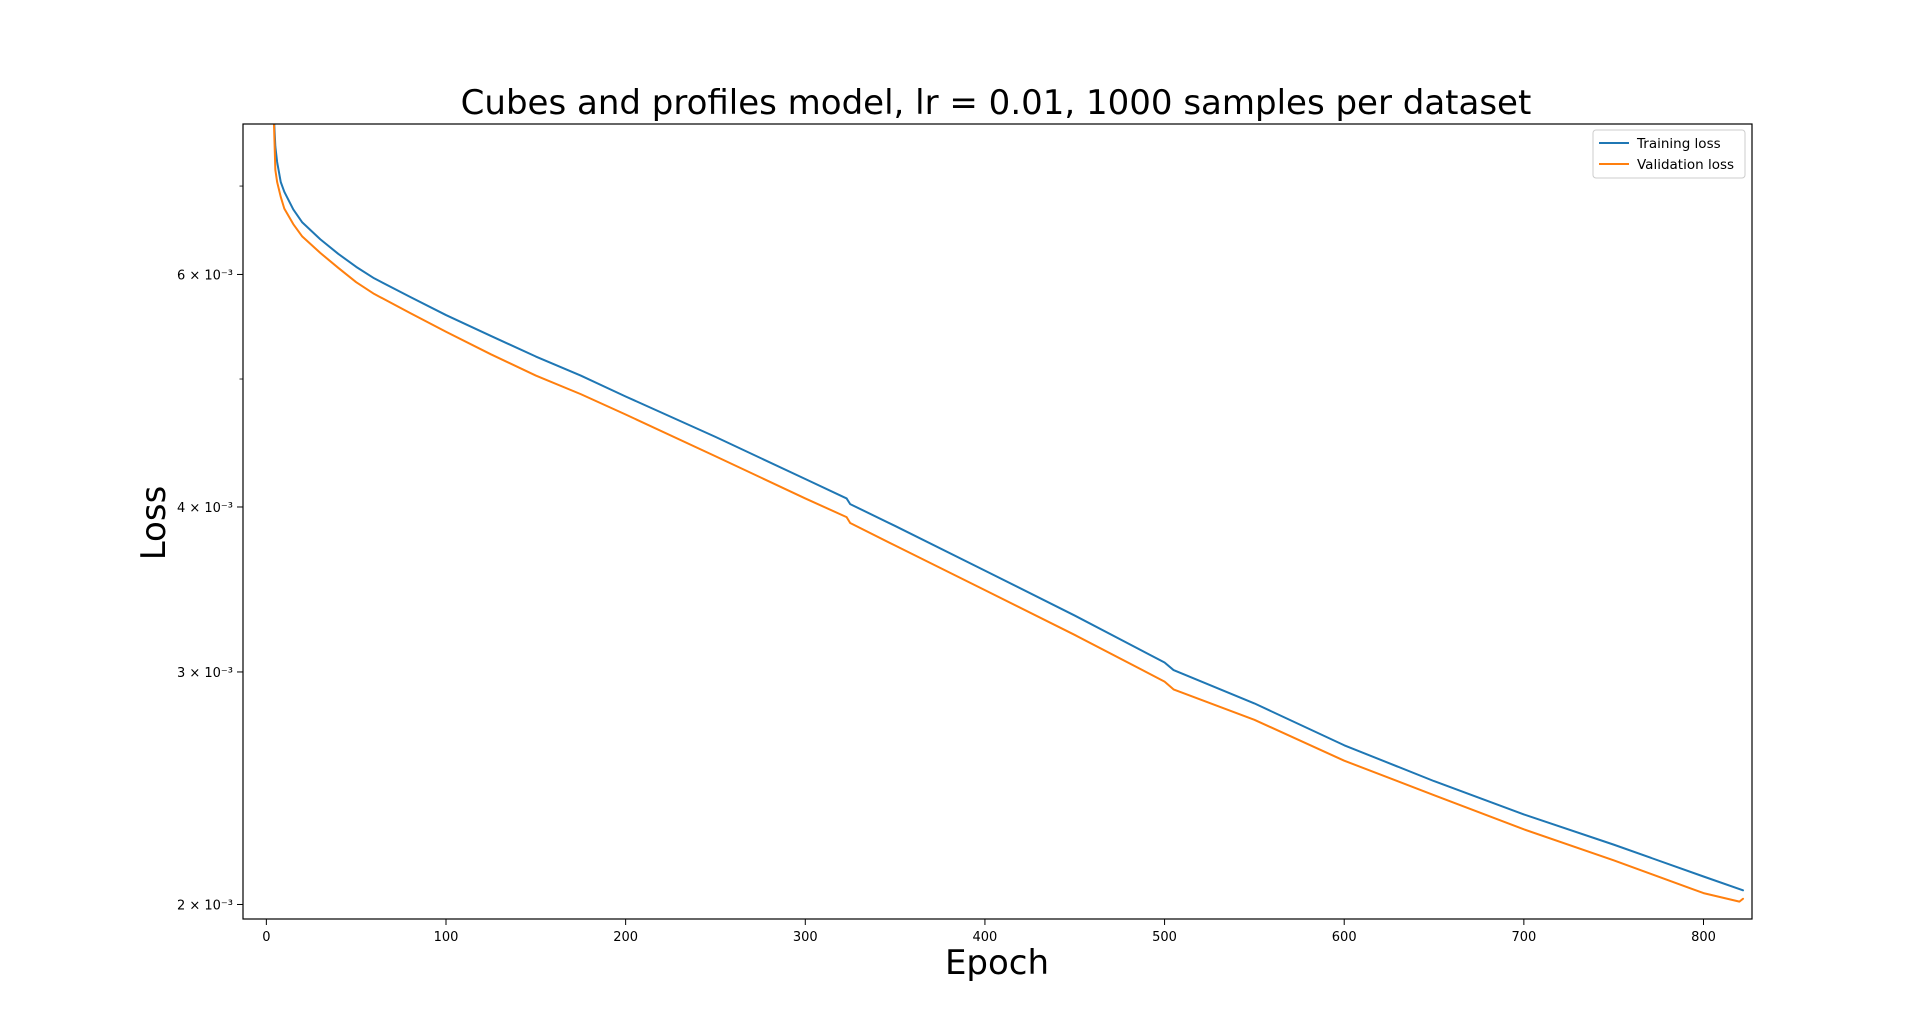  Describe the element at coordinates (985, 937) in the screenshot. I see `x-tick-label: 400` at that location.